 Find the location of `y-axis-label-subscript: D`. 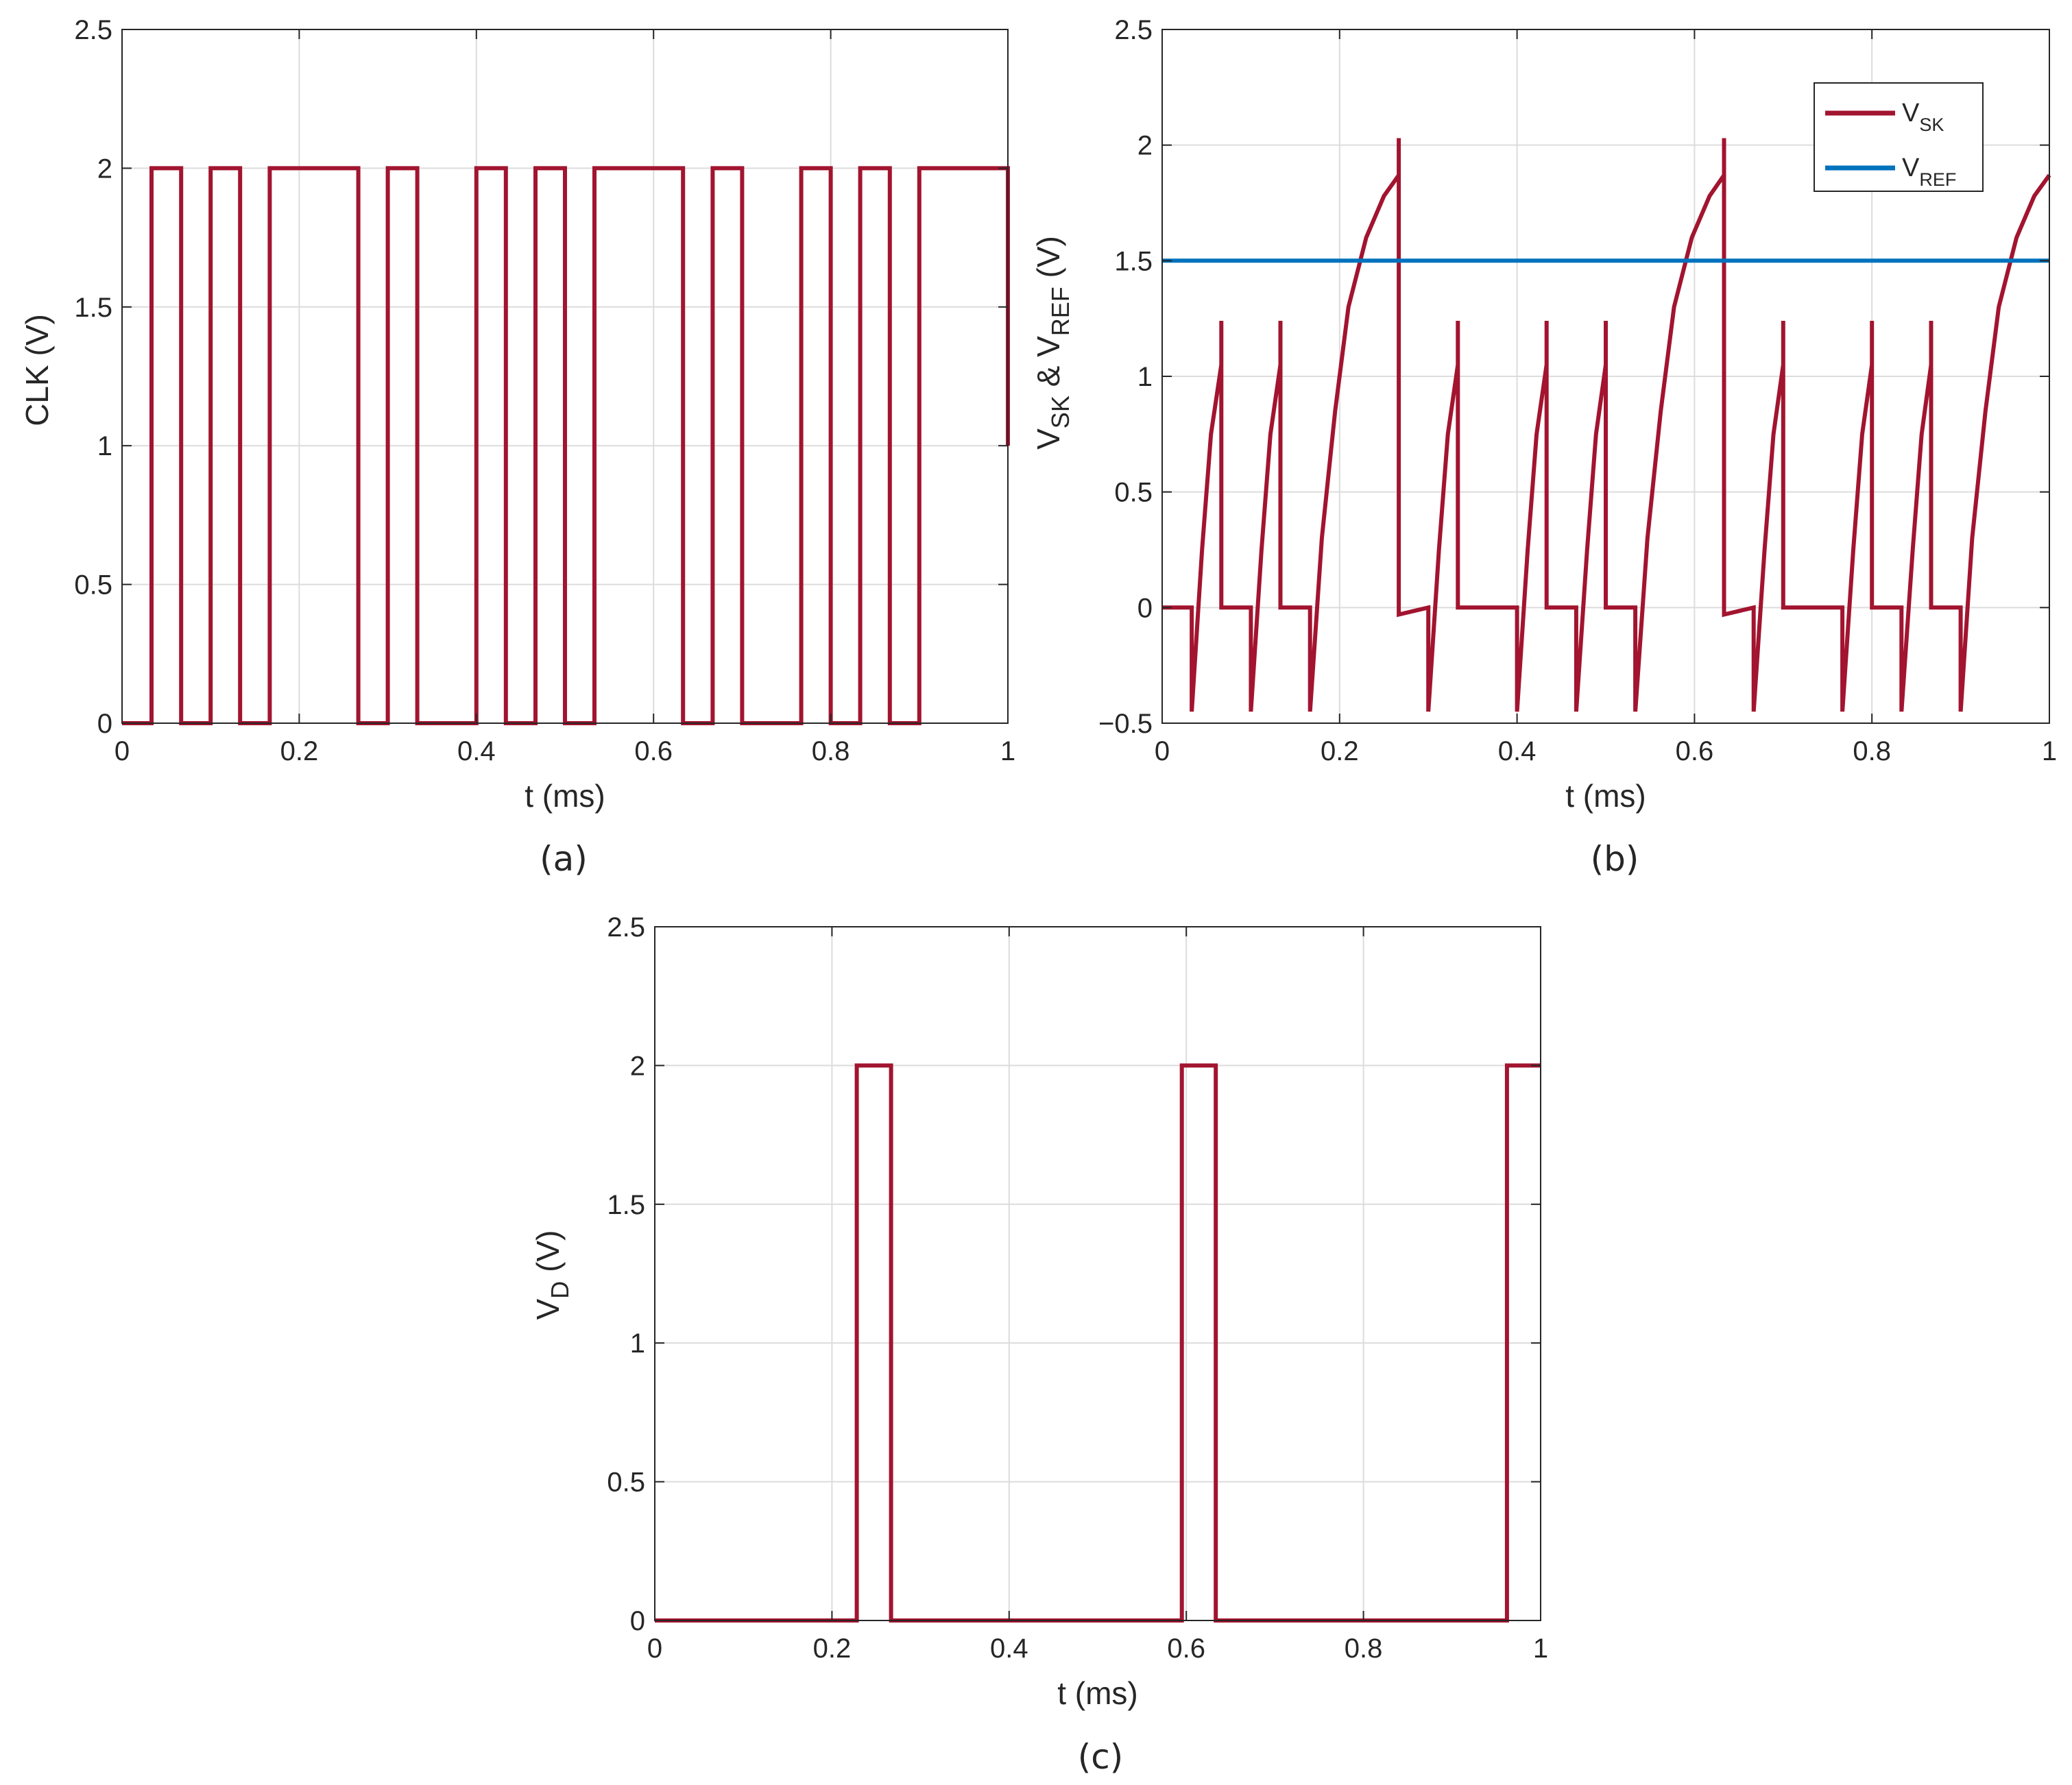

y-axis-label-subscript: D is located at coordinates (560, 1290).